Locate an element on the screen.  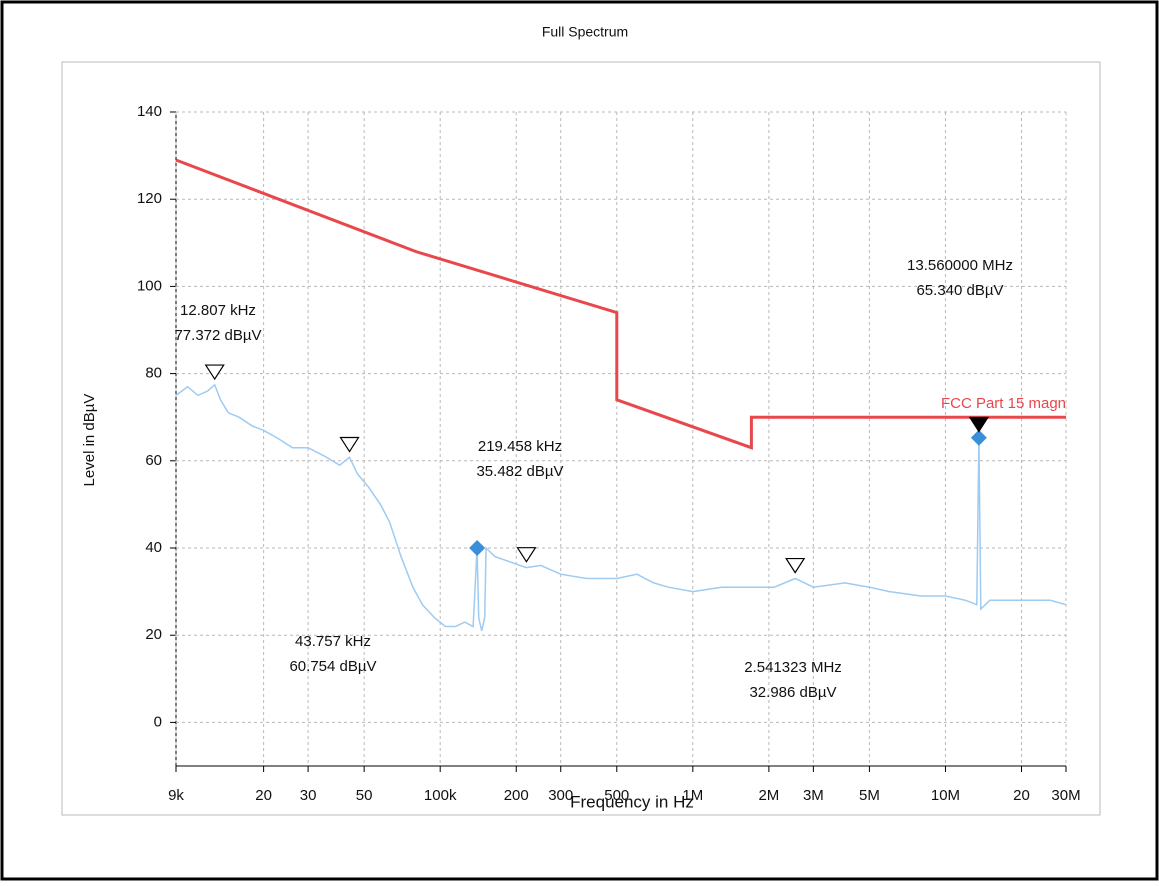
x-axis-label: Frequency in Hz is located at coordinates (632, 801).